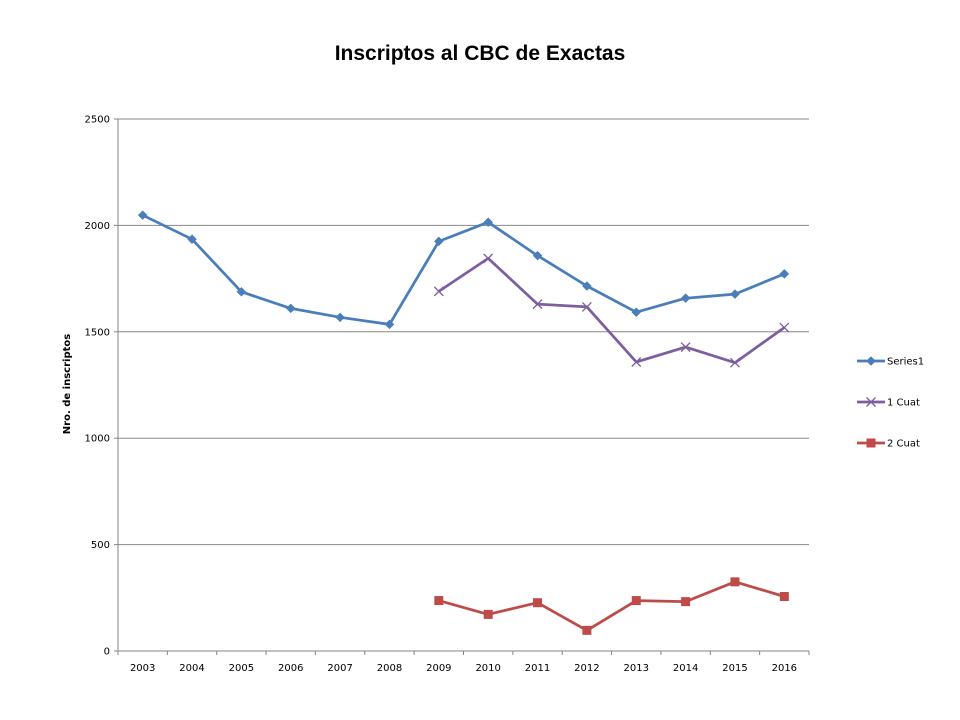 The image size is (960, 720). I want to click on legend-label: 2 Cuat, so click(903, 444).